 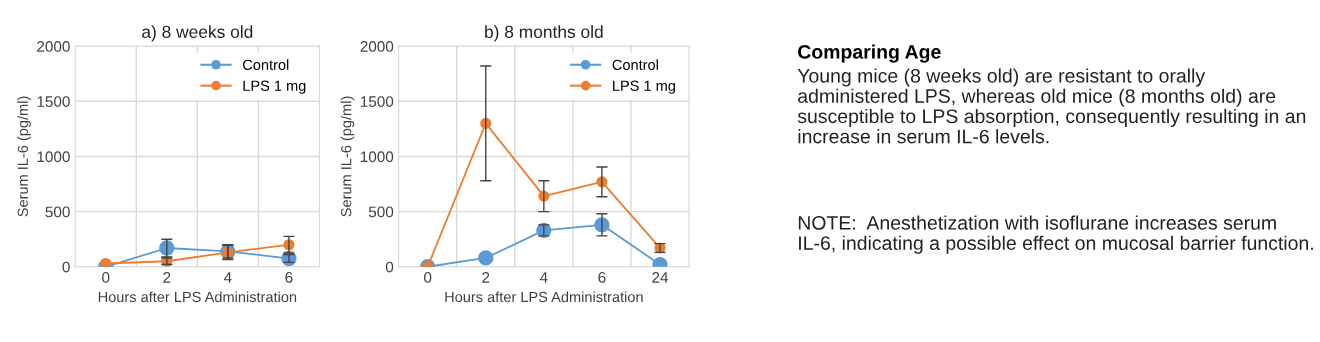 I want to click on text: Comparing Age, so click(x=869, y=53).